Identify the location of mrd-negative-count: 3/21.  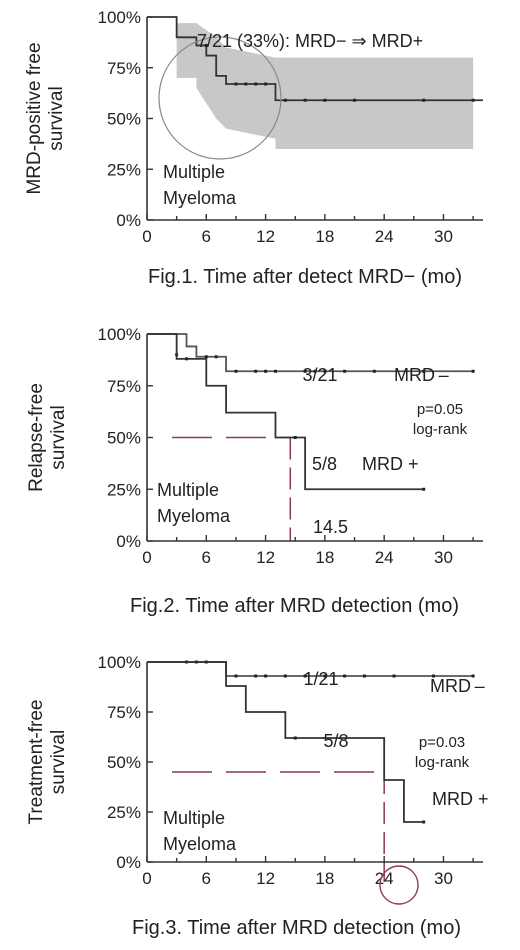
(319, 375).